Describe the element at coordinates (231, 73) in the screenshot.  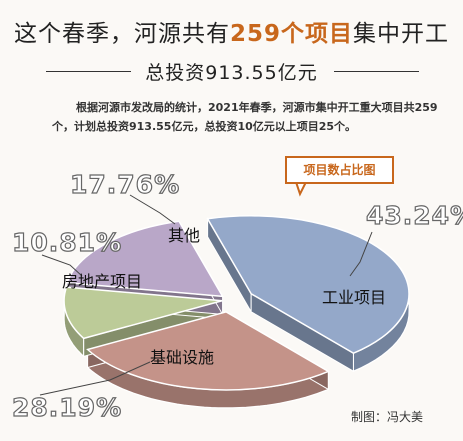
I see `subtitle: 总投资913.55亿元` at that location.